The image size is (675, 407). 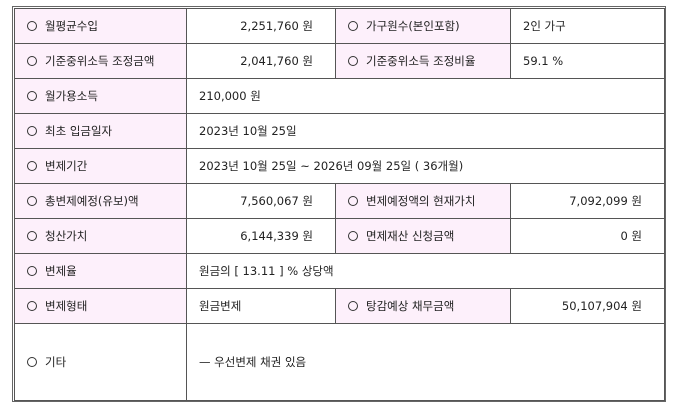 I want to click on cell-text: 변제형태, so click(x=66, y=306).